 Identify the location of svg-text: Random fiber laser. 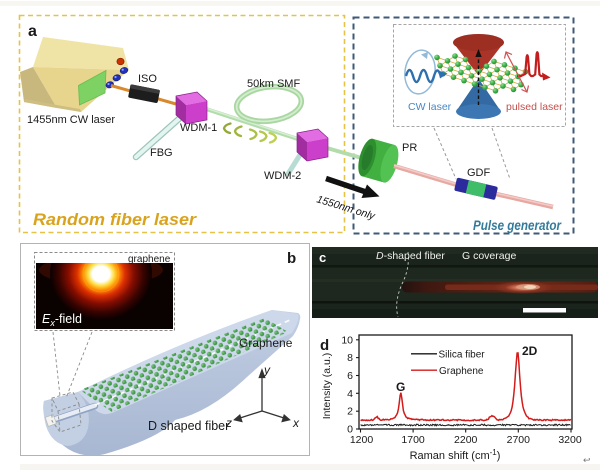
(115, 219).